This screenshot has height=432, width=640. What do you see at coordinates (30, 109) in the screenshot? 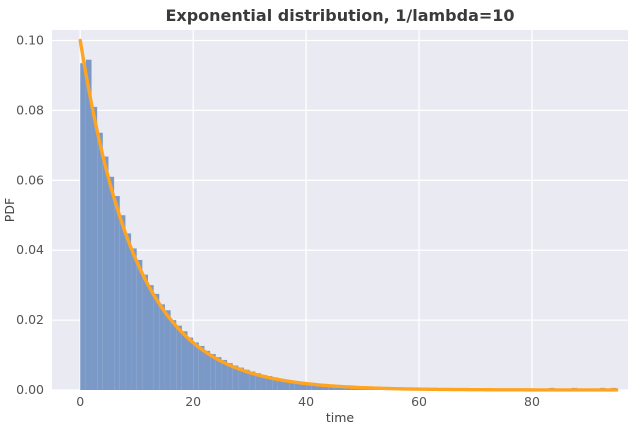
I see `y-tick-label: 0.08` at bounding box center [30, 109].